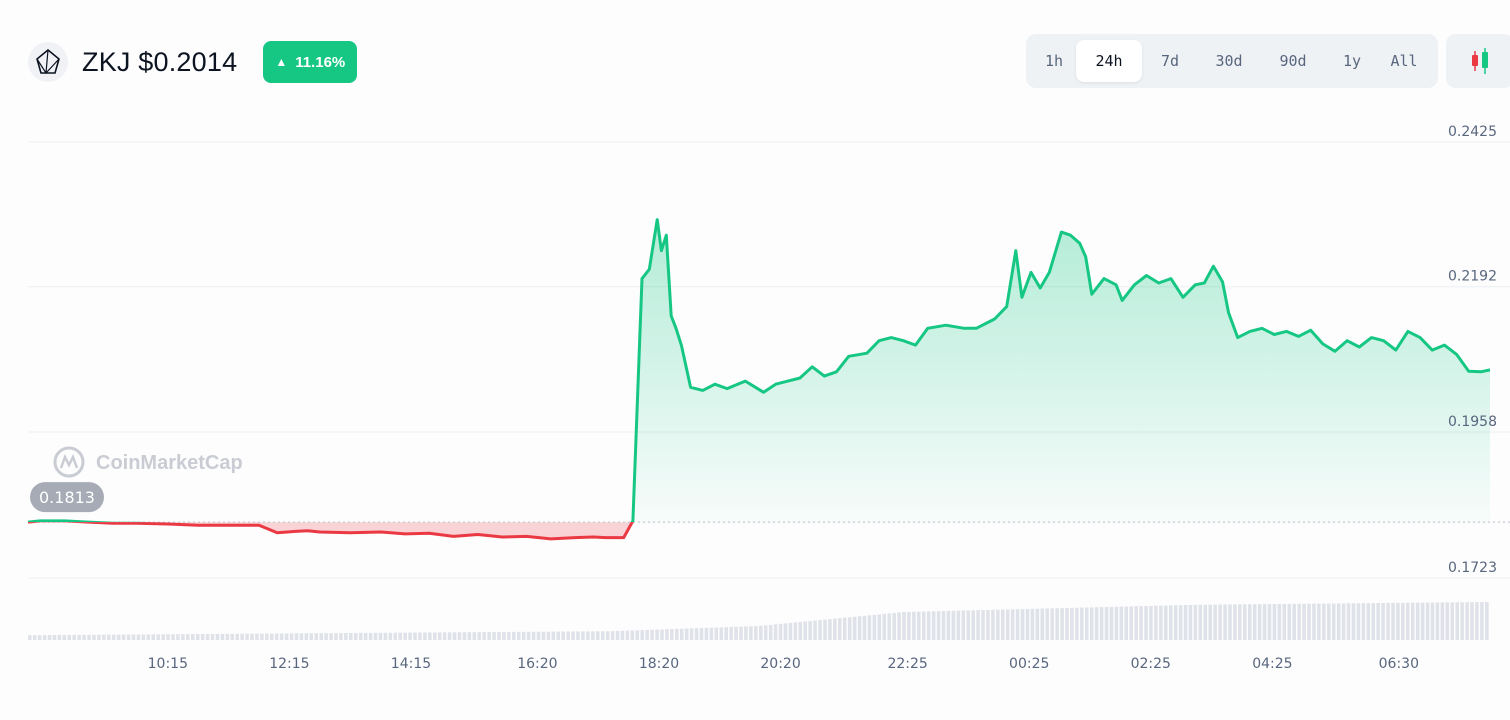 This screenshot has width=1510, height=720. Describe the element at coordinates (1352, 61) in the screenshot. I see `tab-1y: 1y` at that location.